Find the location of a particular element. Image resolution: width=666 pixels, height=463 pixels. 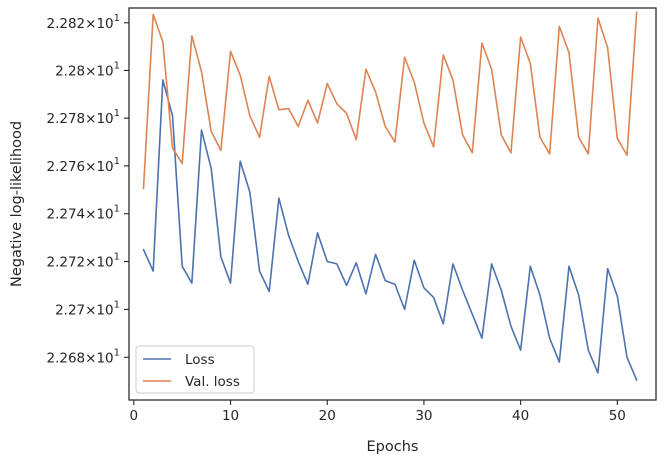

y-tick-label: 2.274×10¹ is located at coordinates (83, 213).